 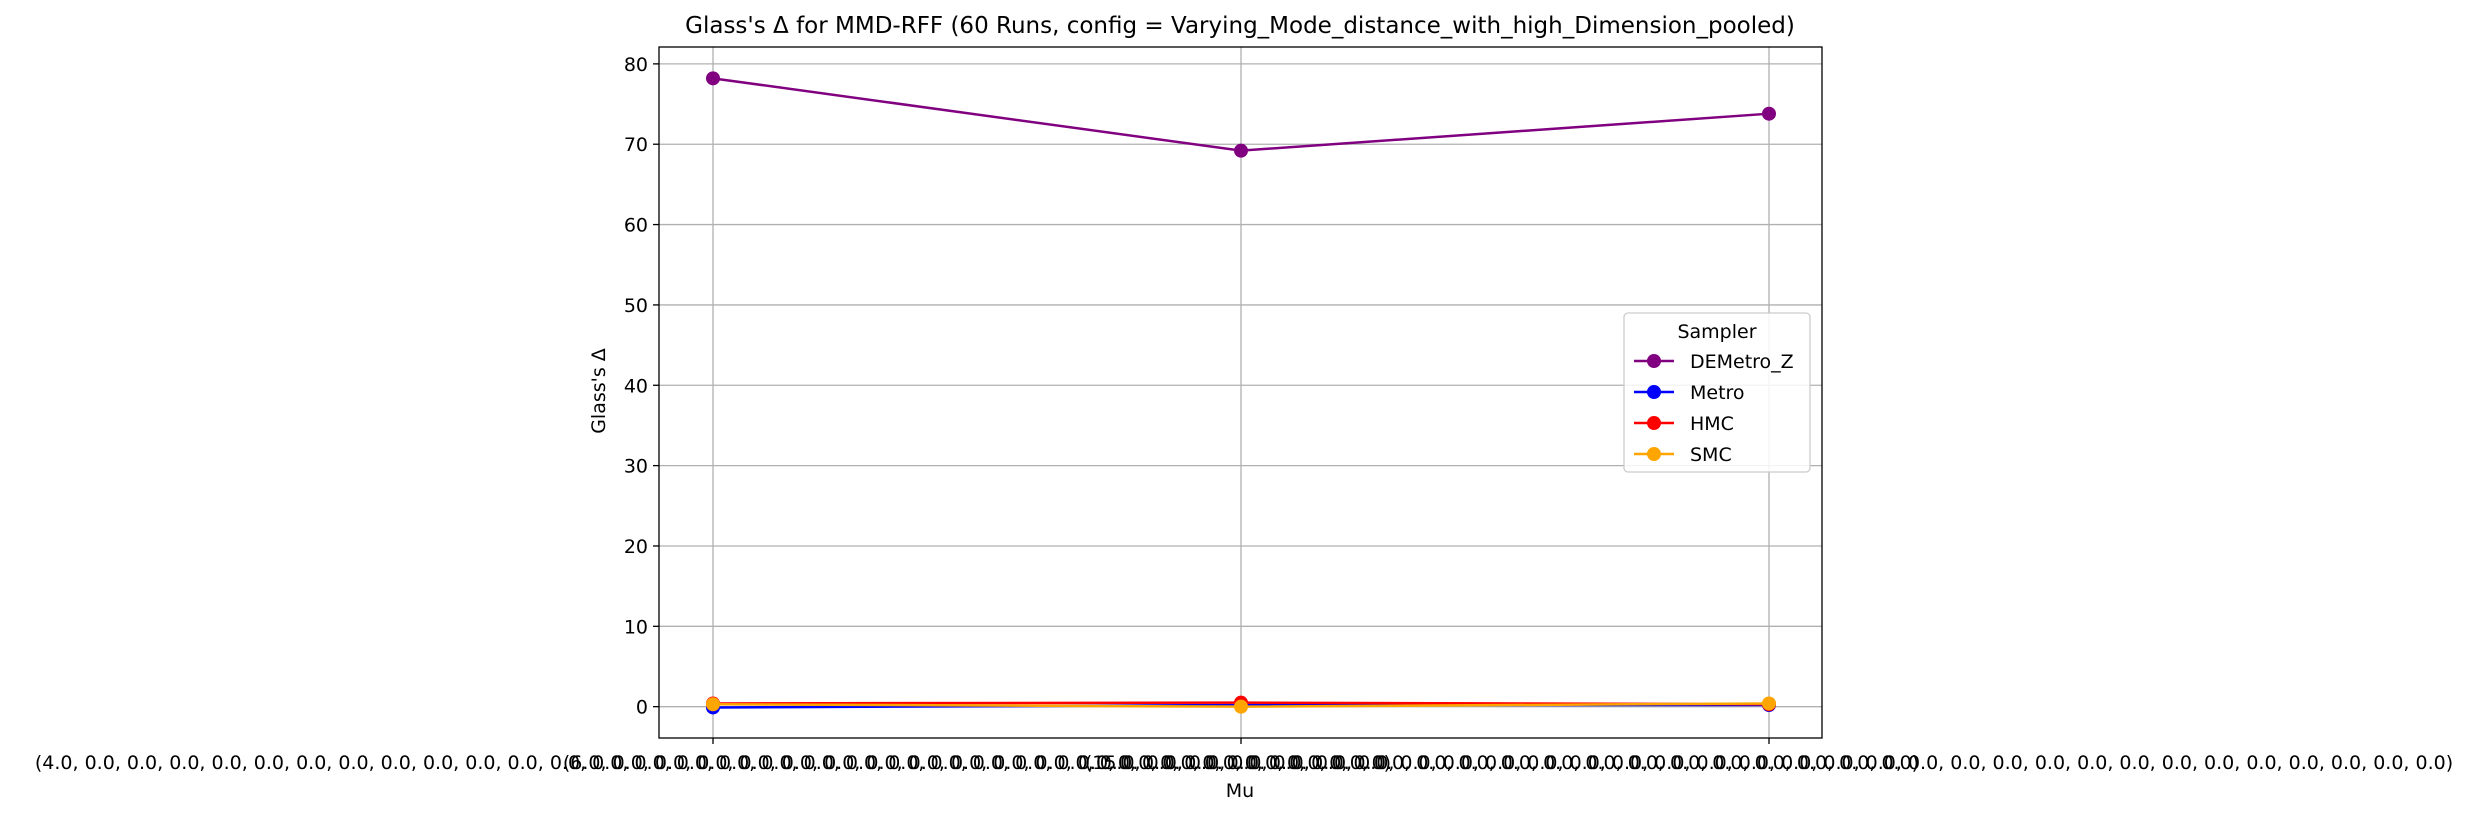 What do you see at coordinates (1712, 424) in the screenshot?
I see `legend-label: HMC` at bounding box center [1712, 424].